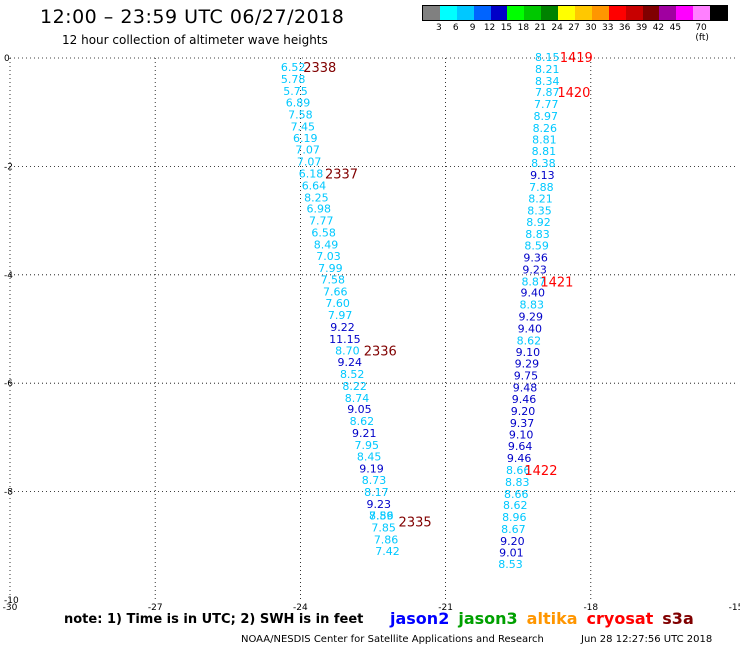  I want to click on mission-s3a: s3a, so click(678, 618).